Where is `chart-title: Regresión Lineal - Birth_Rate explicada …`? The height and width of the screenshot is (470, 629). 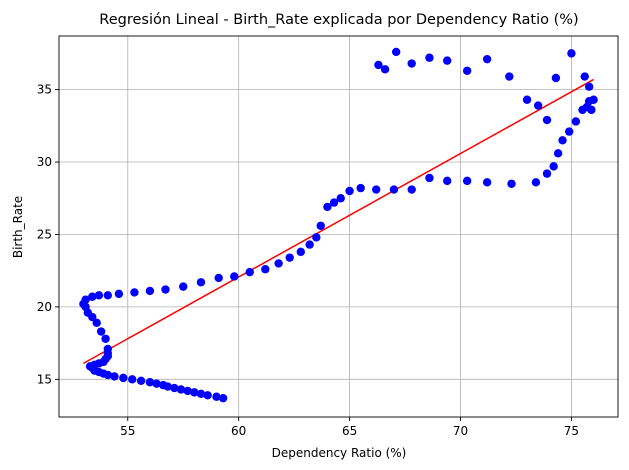 chart-title: Regresión Lineal - Birth_Rate explicada … is located at coordinates (338, 20).